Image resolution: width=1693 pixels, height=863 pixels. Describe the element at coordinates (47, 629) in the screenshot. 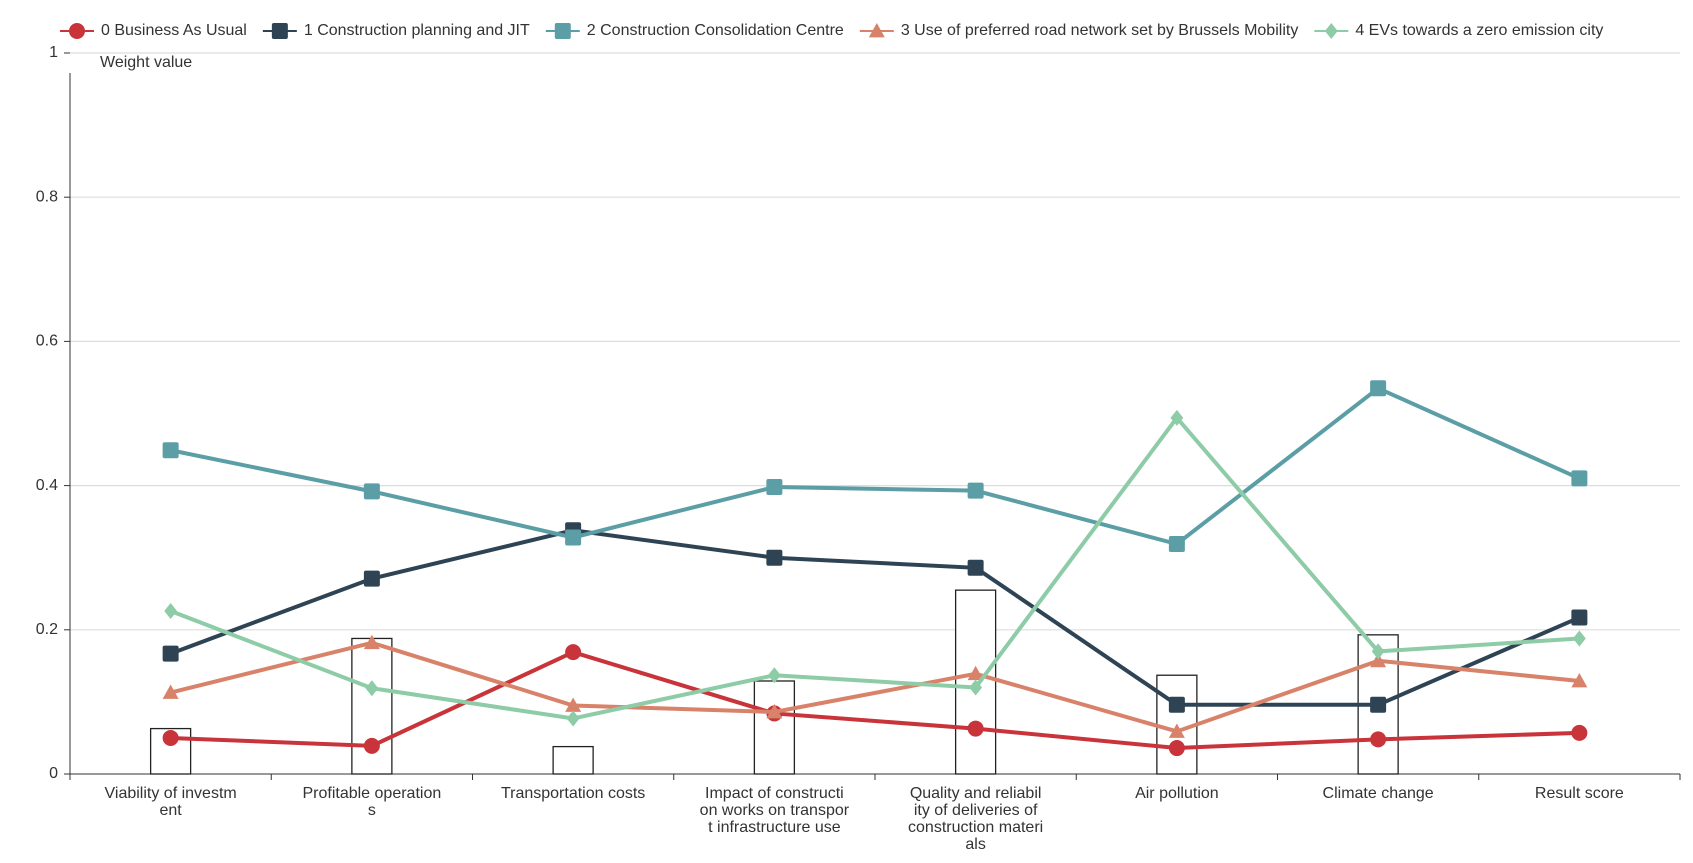

I see `y-tick-label: 0.2` at that location.